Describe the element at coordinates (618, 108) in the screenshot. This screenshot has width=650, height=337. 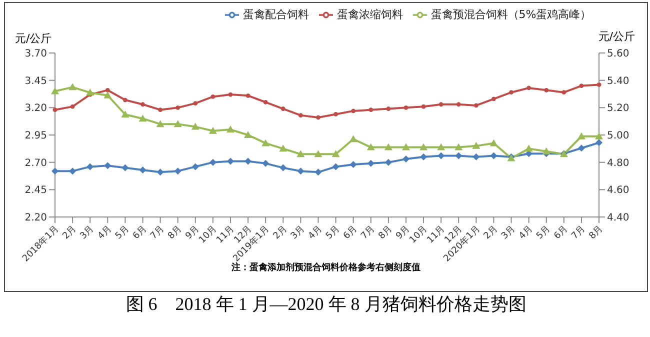
I see `y2-tick-label: 5.20` at that location.